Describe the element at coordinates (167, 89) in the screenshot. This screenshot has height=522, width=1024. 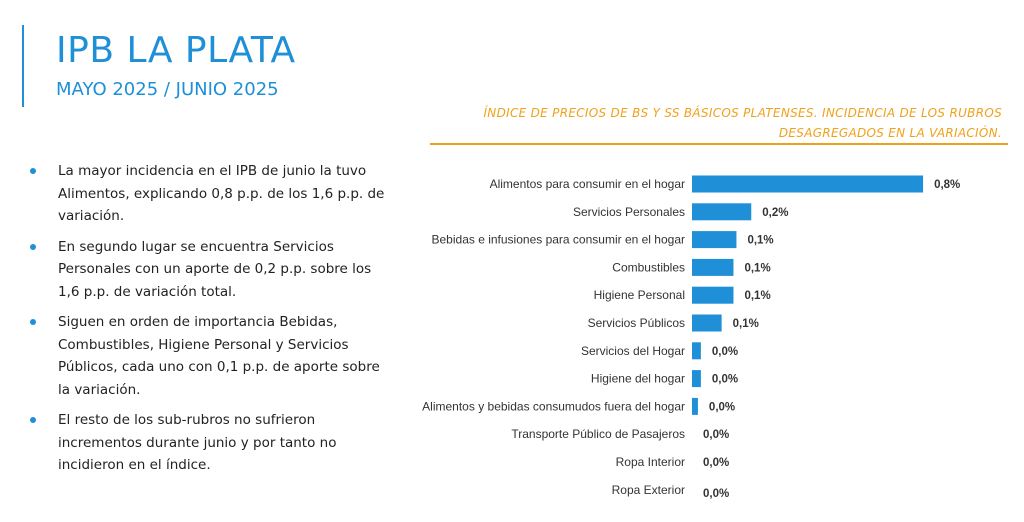
I see `page-subtitle: MAYO 2025 / JUNIO 2025` at that location.